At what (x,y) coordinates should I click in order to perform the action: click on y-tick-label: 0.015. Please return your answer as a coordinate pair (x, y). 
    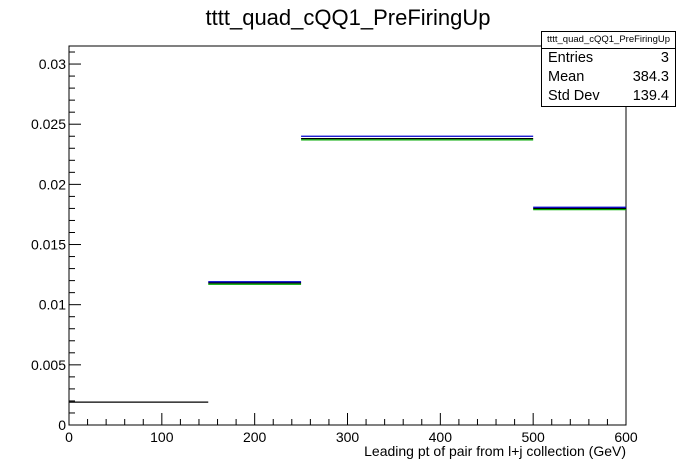
    Looking at the image, I should click on (48, 245).